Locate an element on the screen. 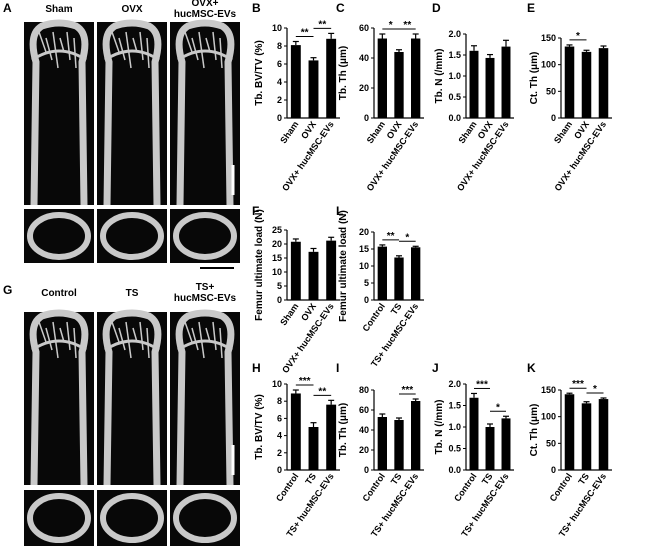  x-tick-label: TS is located at coordinates (396, 478).